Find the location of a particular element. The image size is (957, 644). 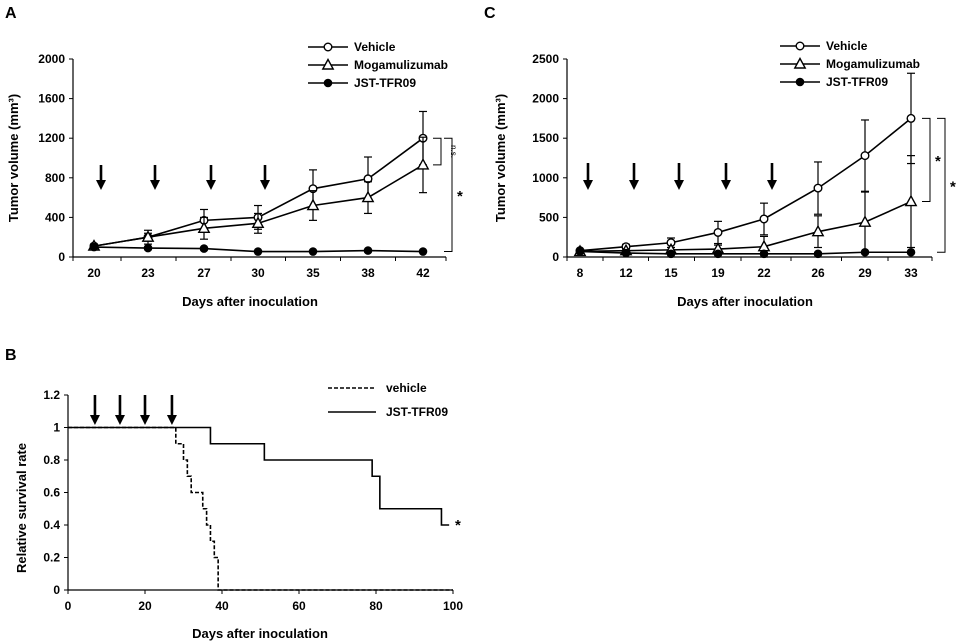

panel-a-legend: Vehicle Mogamulizumab JST-TFR09 is located at coordinates (378, 65).